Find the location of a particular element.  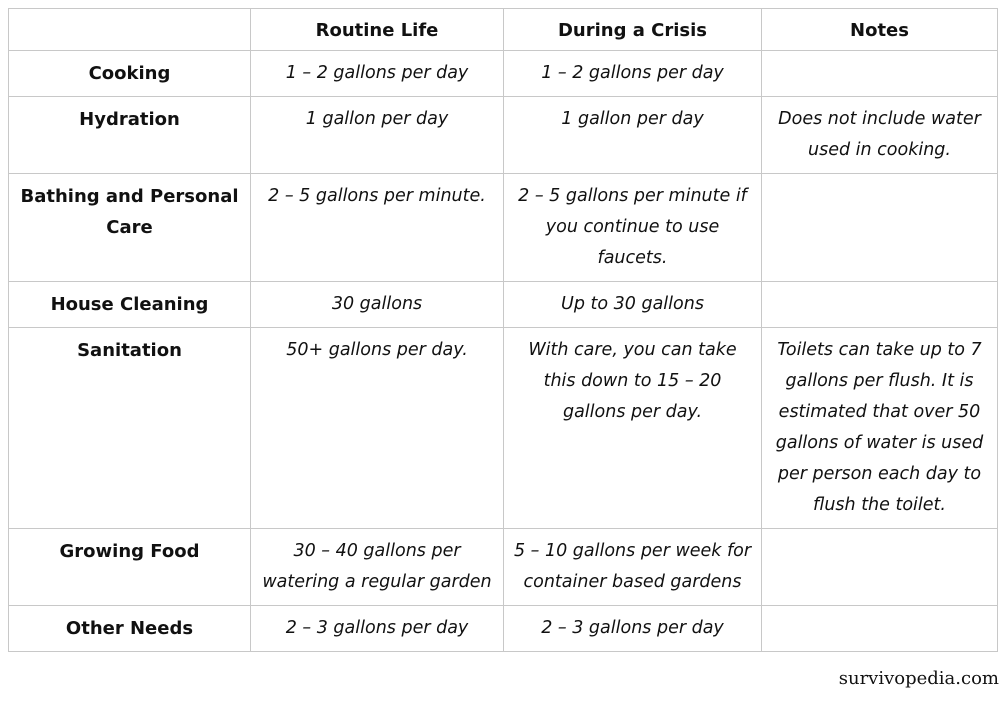

row-crisis: 2 – 3 gallons per day is located at coordinates (632, 628).